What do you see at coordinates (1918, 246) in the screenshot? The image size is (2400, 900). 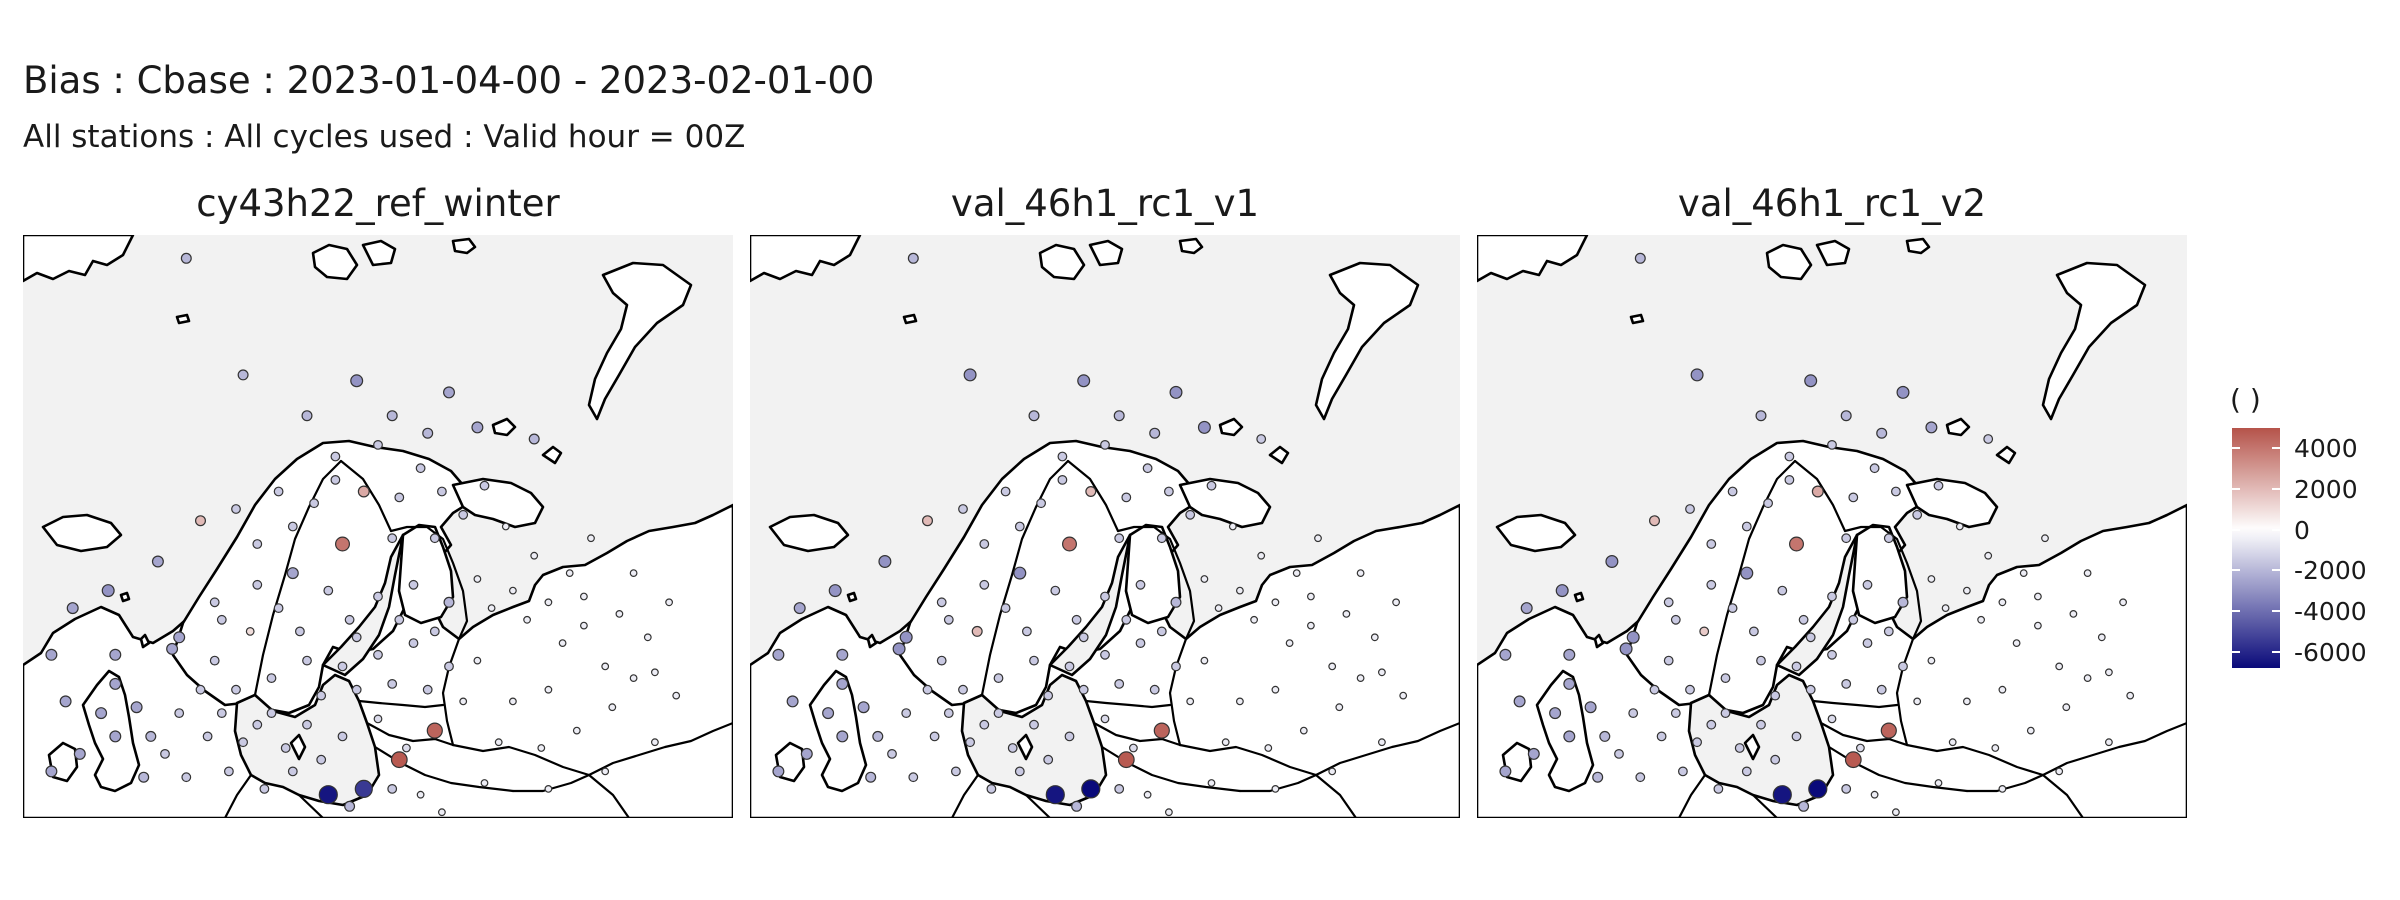 I see `land-franz-josef` at bounding box center [1918, 246].